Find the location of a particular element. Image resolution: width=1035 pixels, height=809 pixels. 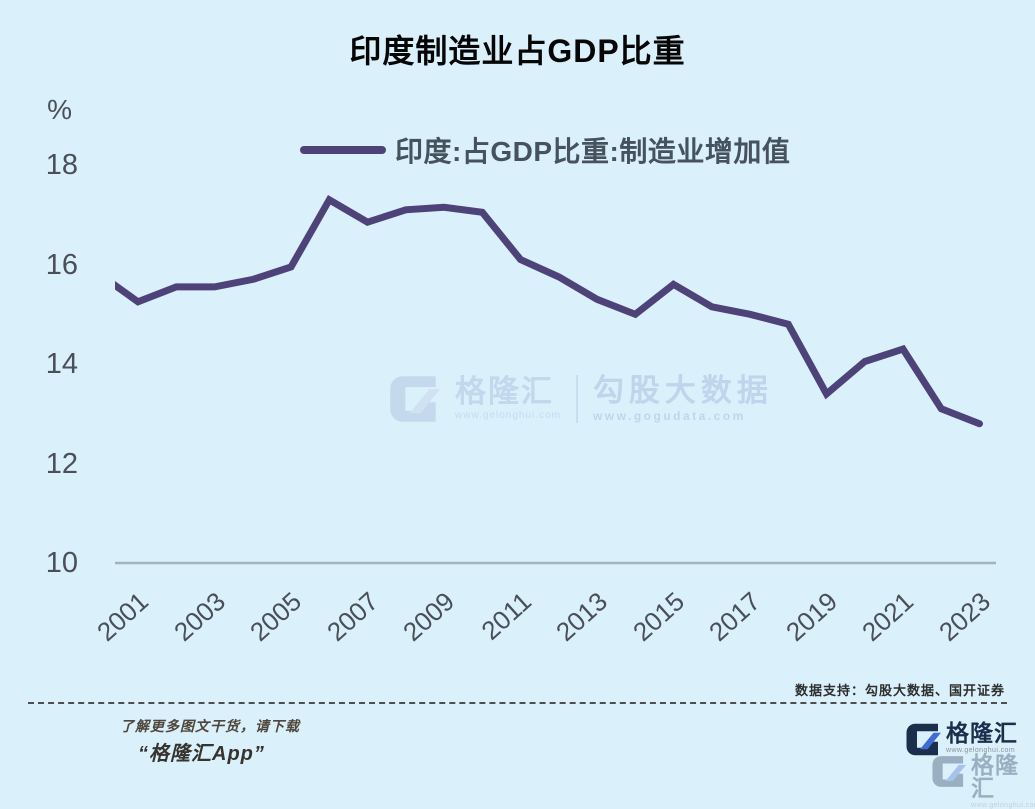

dashed-divider is located at coordinates (517, 703).